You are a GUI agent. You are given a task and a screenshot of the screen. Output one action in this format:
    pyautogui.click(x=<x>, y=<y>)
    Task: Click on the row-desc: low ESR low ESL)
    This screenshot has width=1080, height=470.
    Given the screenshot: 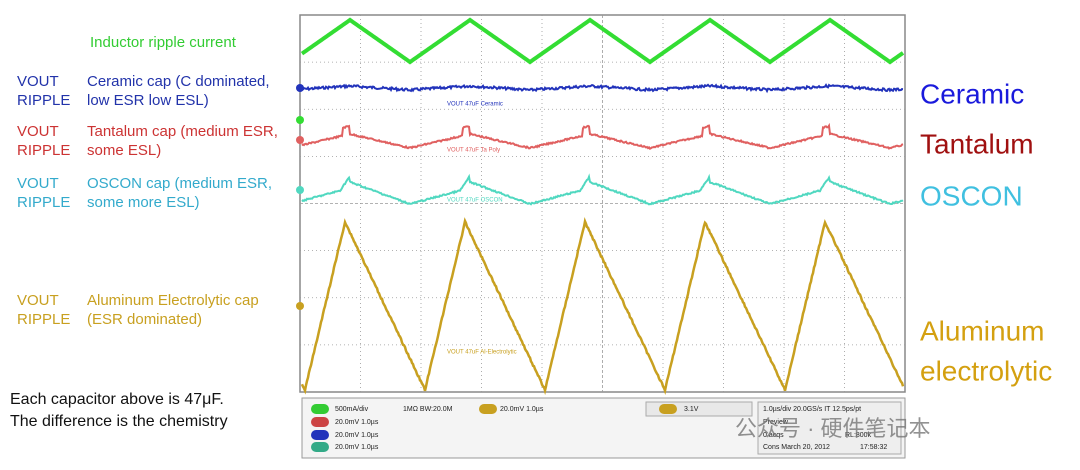 What is the action you would take?
    pyautogui.click(x=148, y=100)
    